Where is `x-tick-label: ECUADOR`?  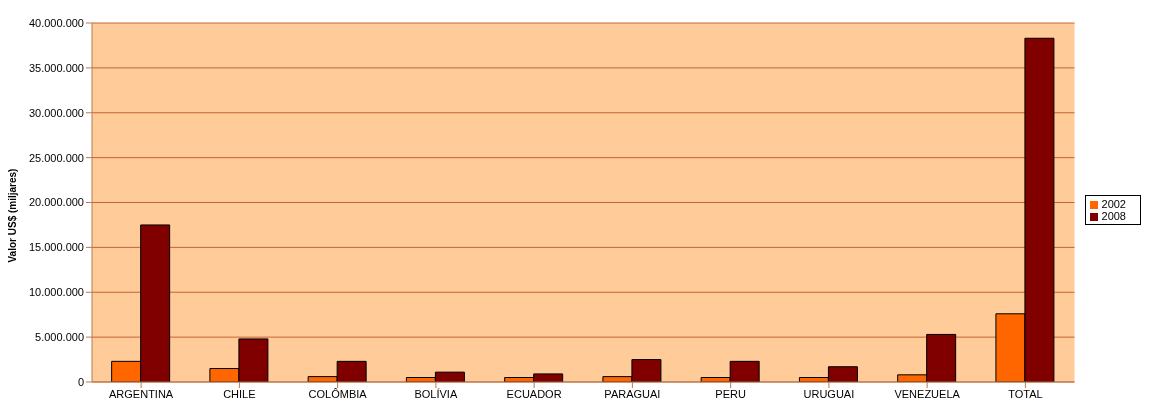 x-tick-label: ECUADOR is located at coordinates (534, 393).